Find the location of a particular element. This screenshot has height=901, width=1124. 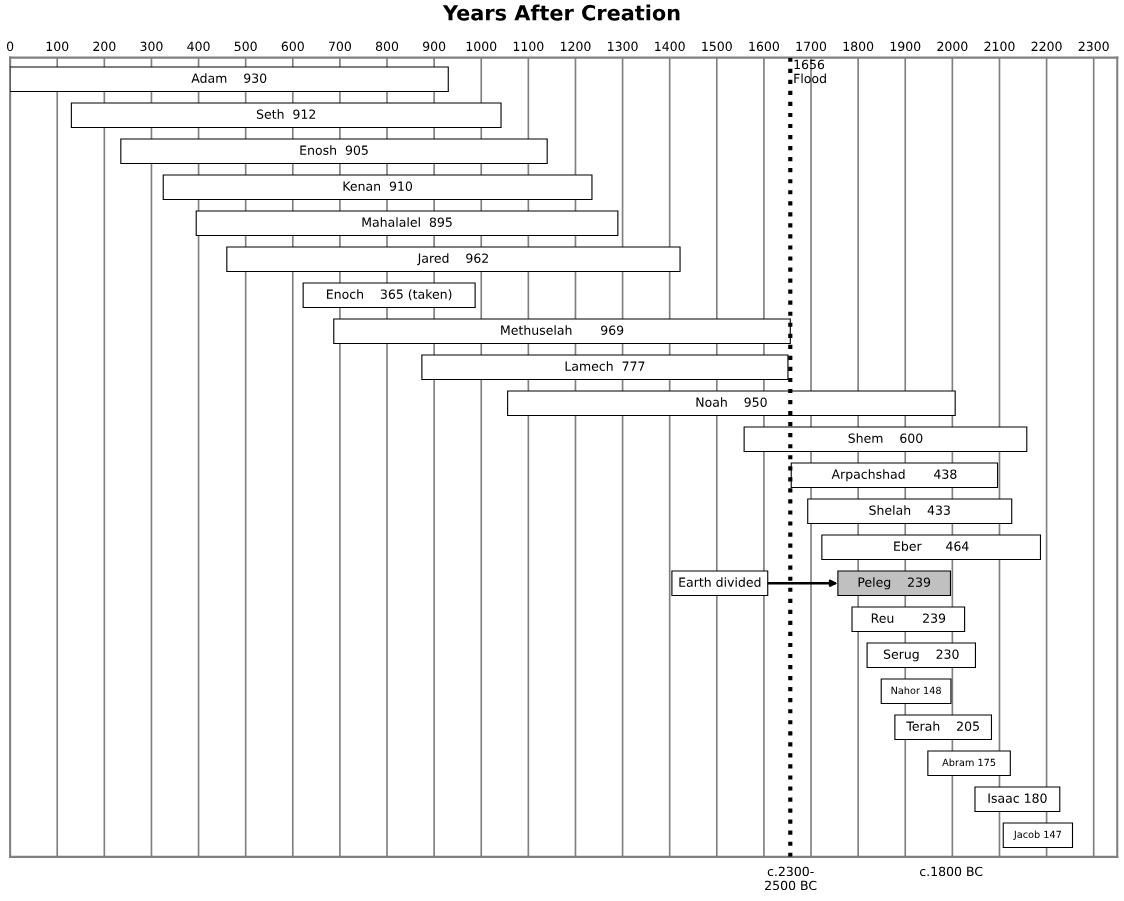

x-tick-label: 0 is located at coordinates (10, 46).